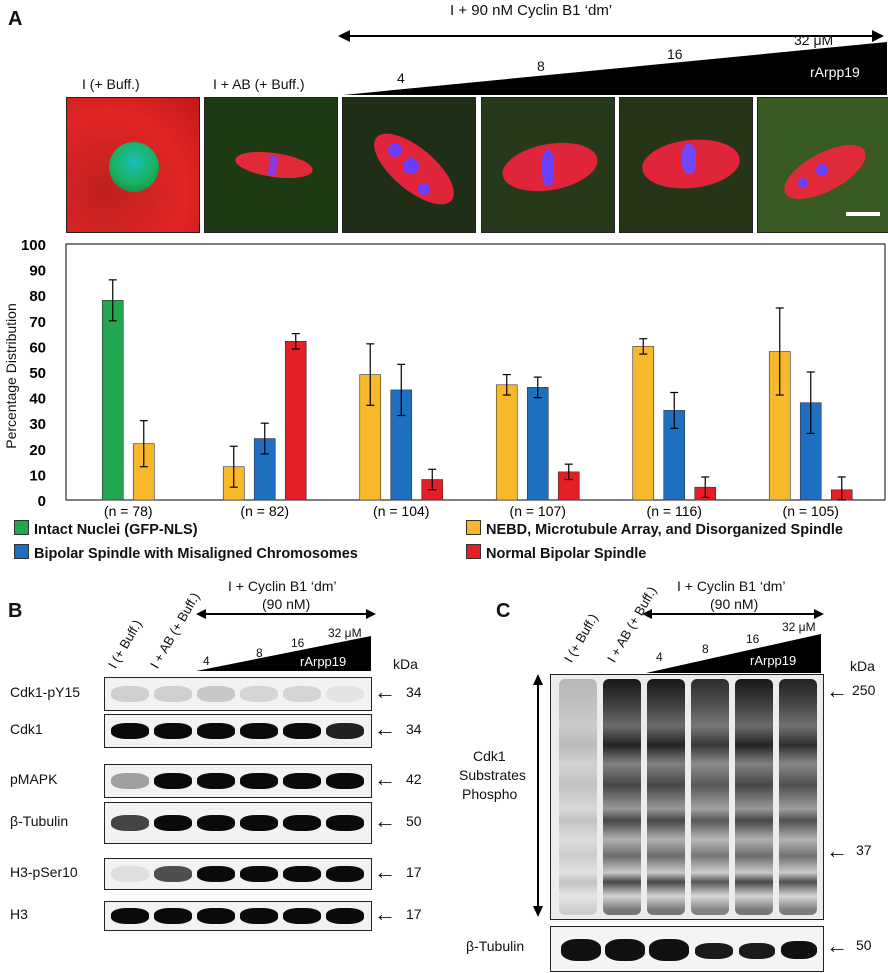 The image size is (888, 973). What do you see at coordinates (323, 661) in the screenshot?
I see `panel-b-wedge-label: rArpp19` at bounding box center [323, 661].